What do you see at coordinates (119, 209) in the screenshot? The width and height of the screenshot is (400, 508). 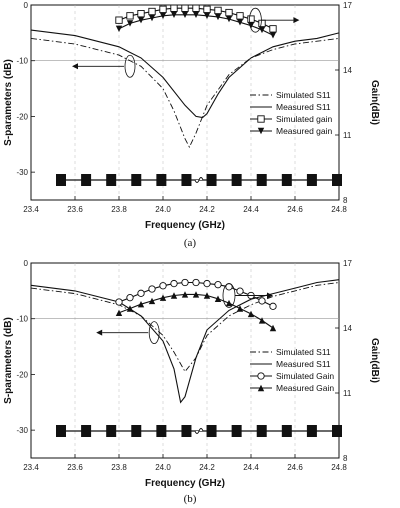 I see `panel-a-x-tick-label: 23.8` at bounding box center [119, 209].